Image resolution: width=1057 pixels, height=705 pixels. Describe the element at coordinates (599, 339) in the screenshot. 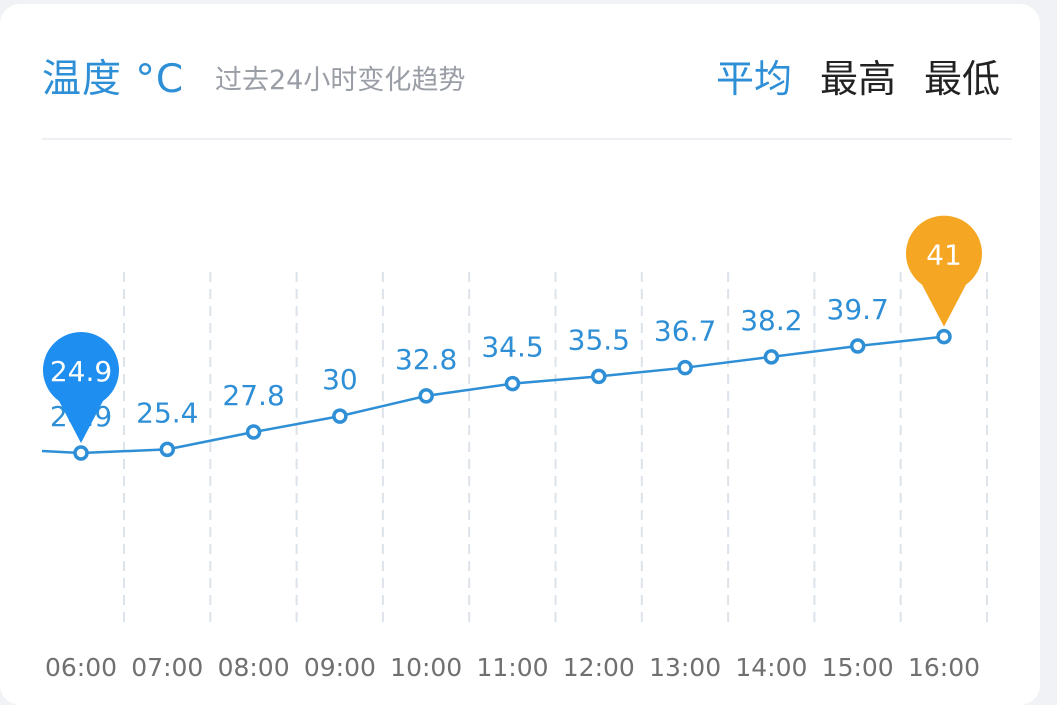

I see `data-label: 35.5` at that location.